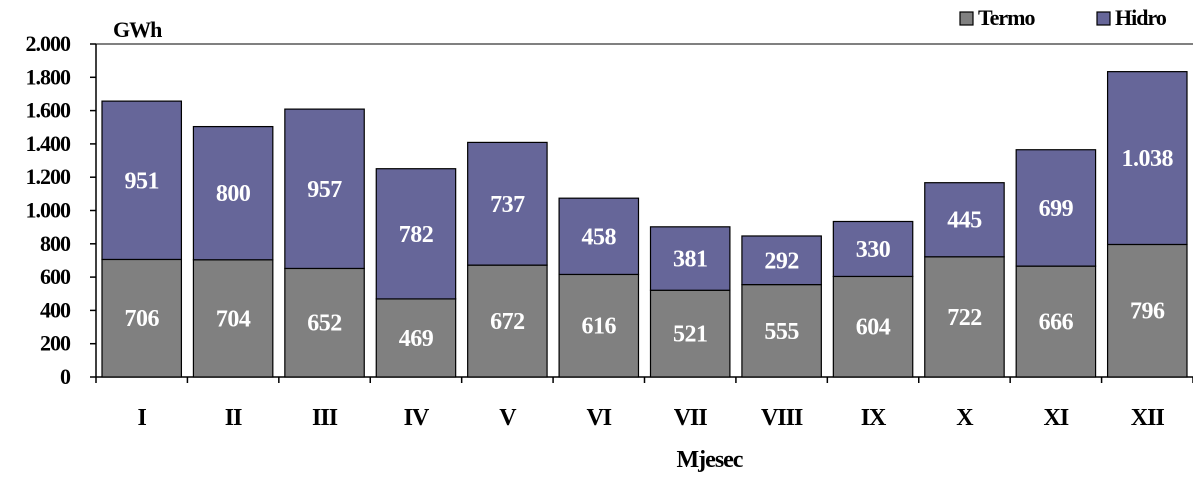 The width and height of the screenshot is (1193, 478). Describe the element at coordinates (417, 418) in the screenshot. I see `x-category-label: IV` at that location.